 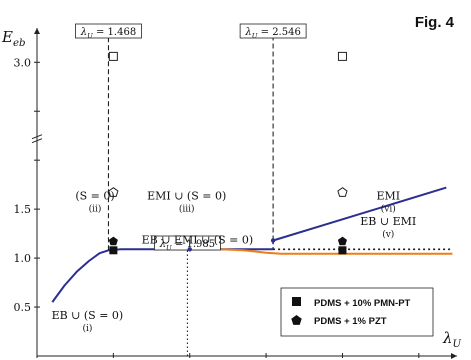 What do you see at coordinates (37, 31) in the screenshot?
I see `y-axis-arrow` at bounding box center [37, 31].